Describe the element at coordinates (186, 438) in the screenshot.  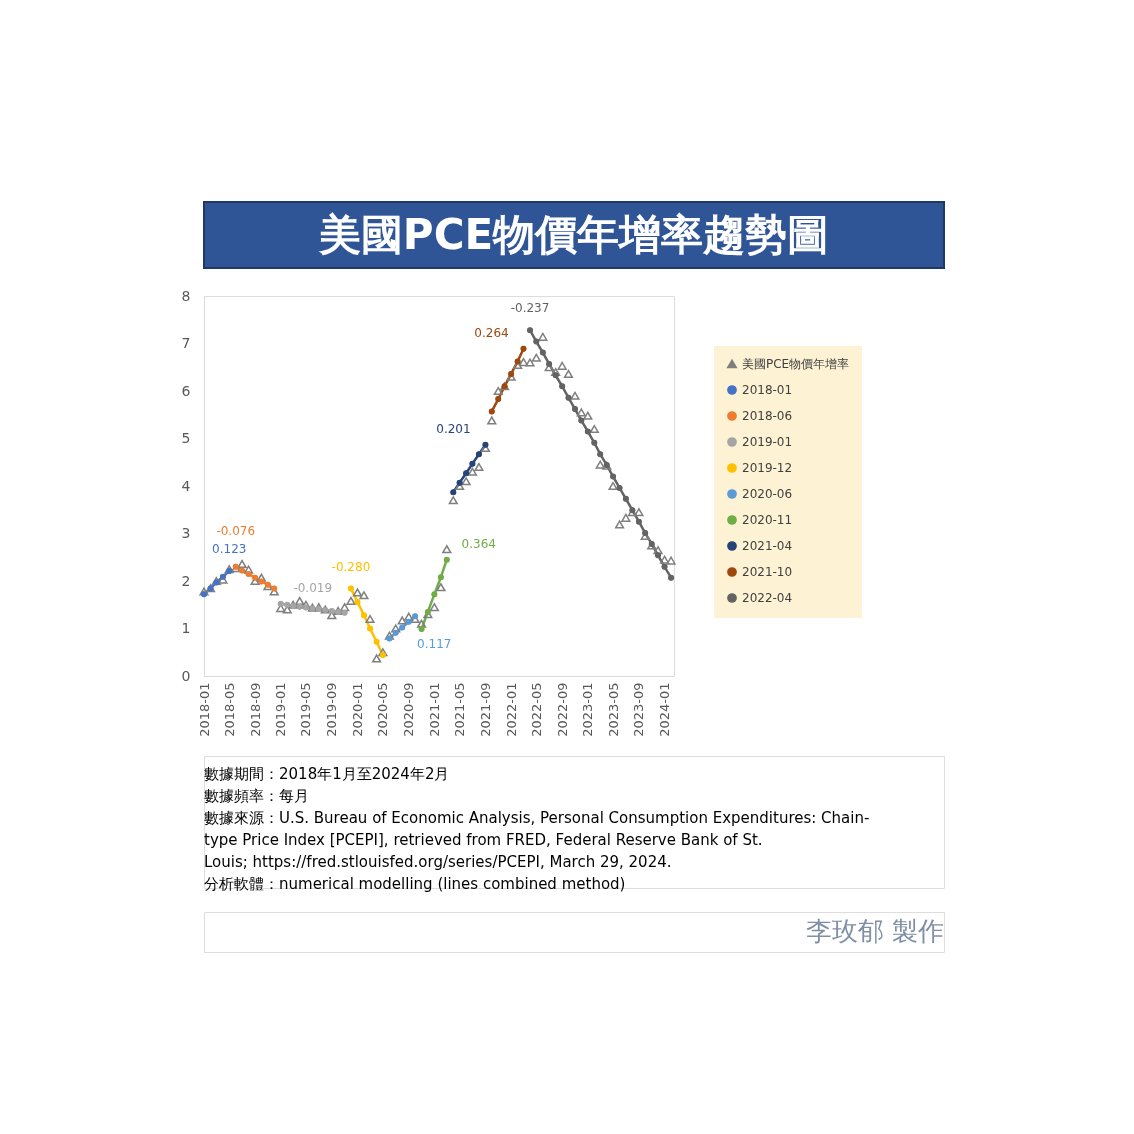
I see `y-tick-label: 5` at that location.